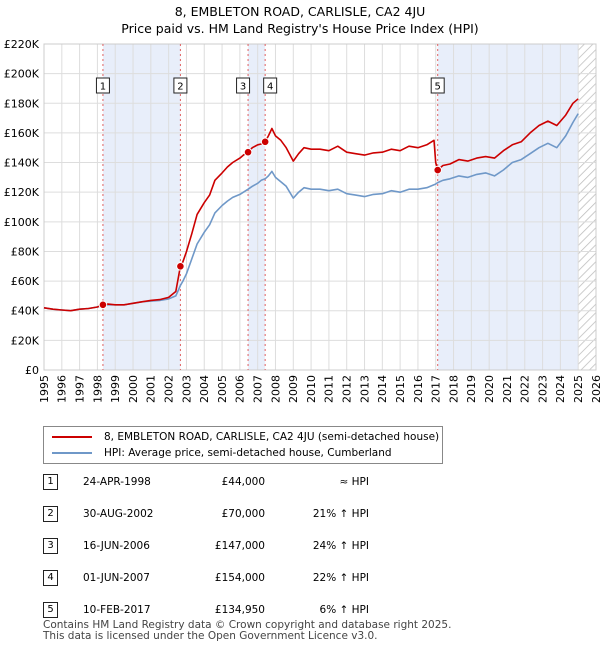 This screenshot has height=650, width=600. What do you see at coordinates (22, 163) in the screenshot?
I see `y-tick-label: £140K` at bounding box center [22, 163].